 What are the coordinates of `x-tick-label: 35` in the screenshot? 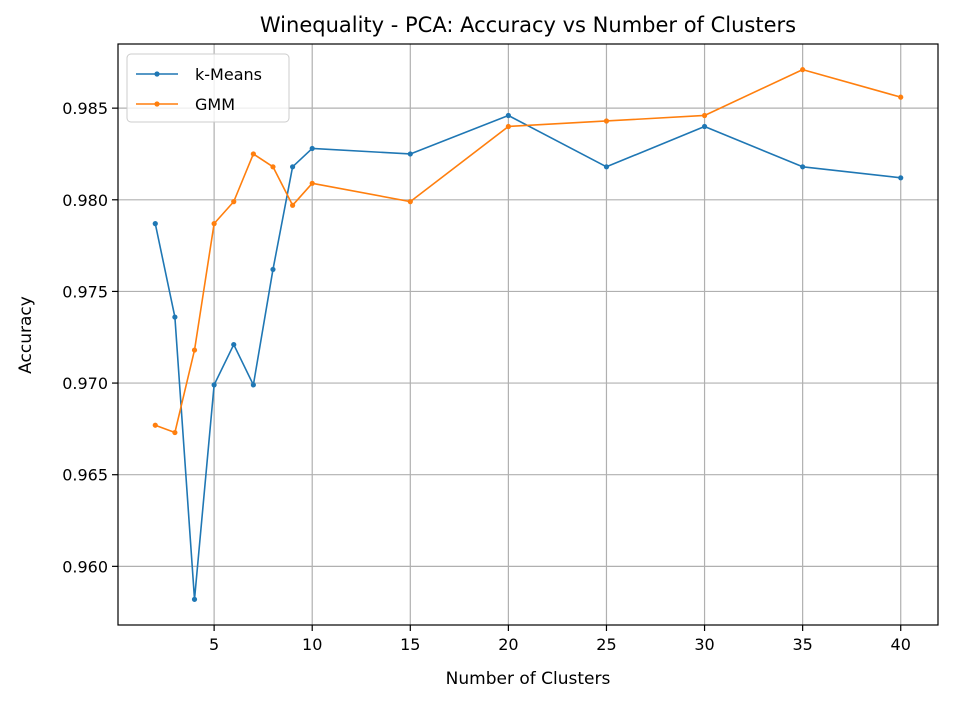 It's located at (802, 644).